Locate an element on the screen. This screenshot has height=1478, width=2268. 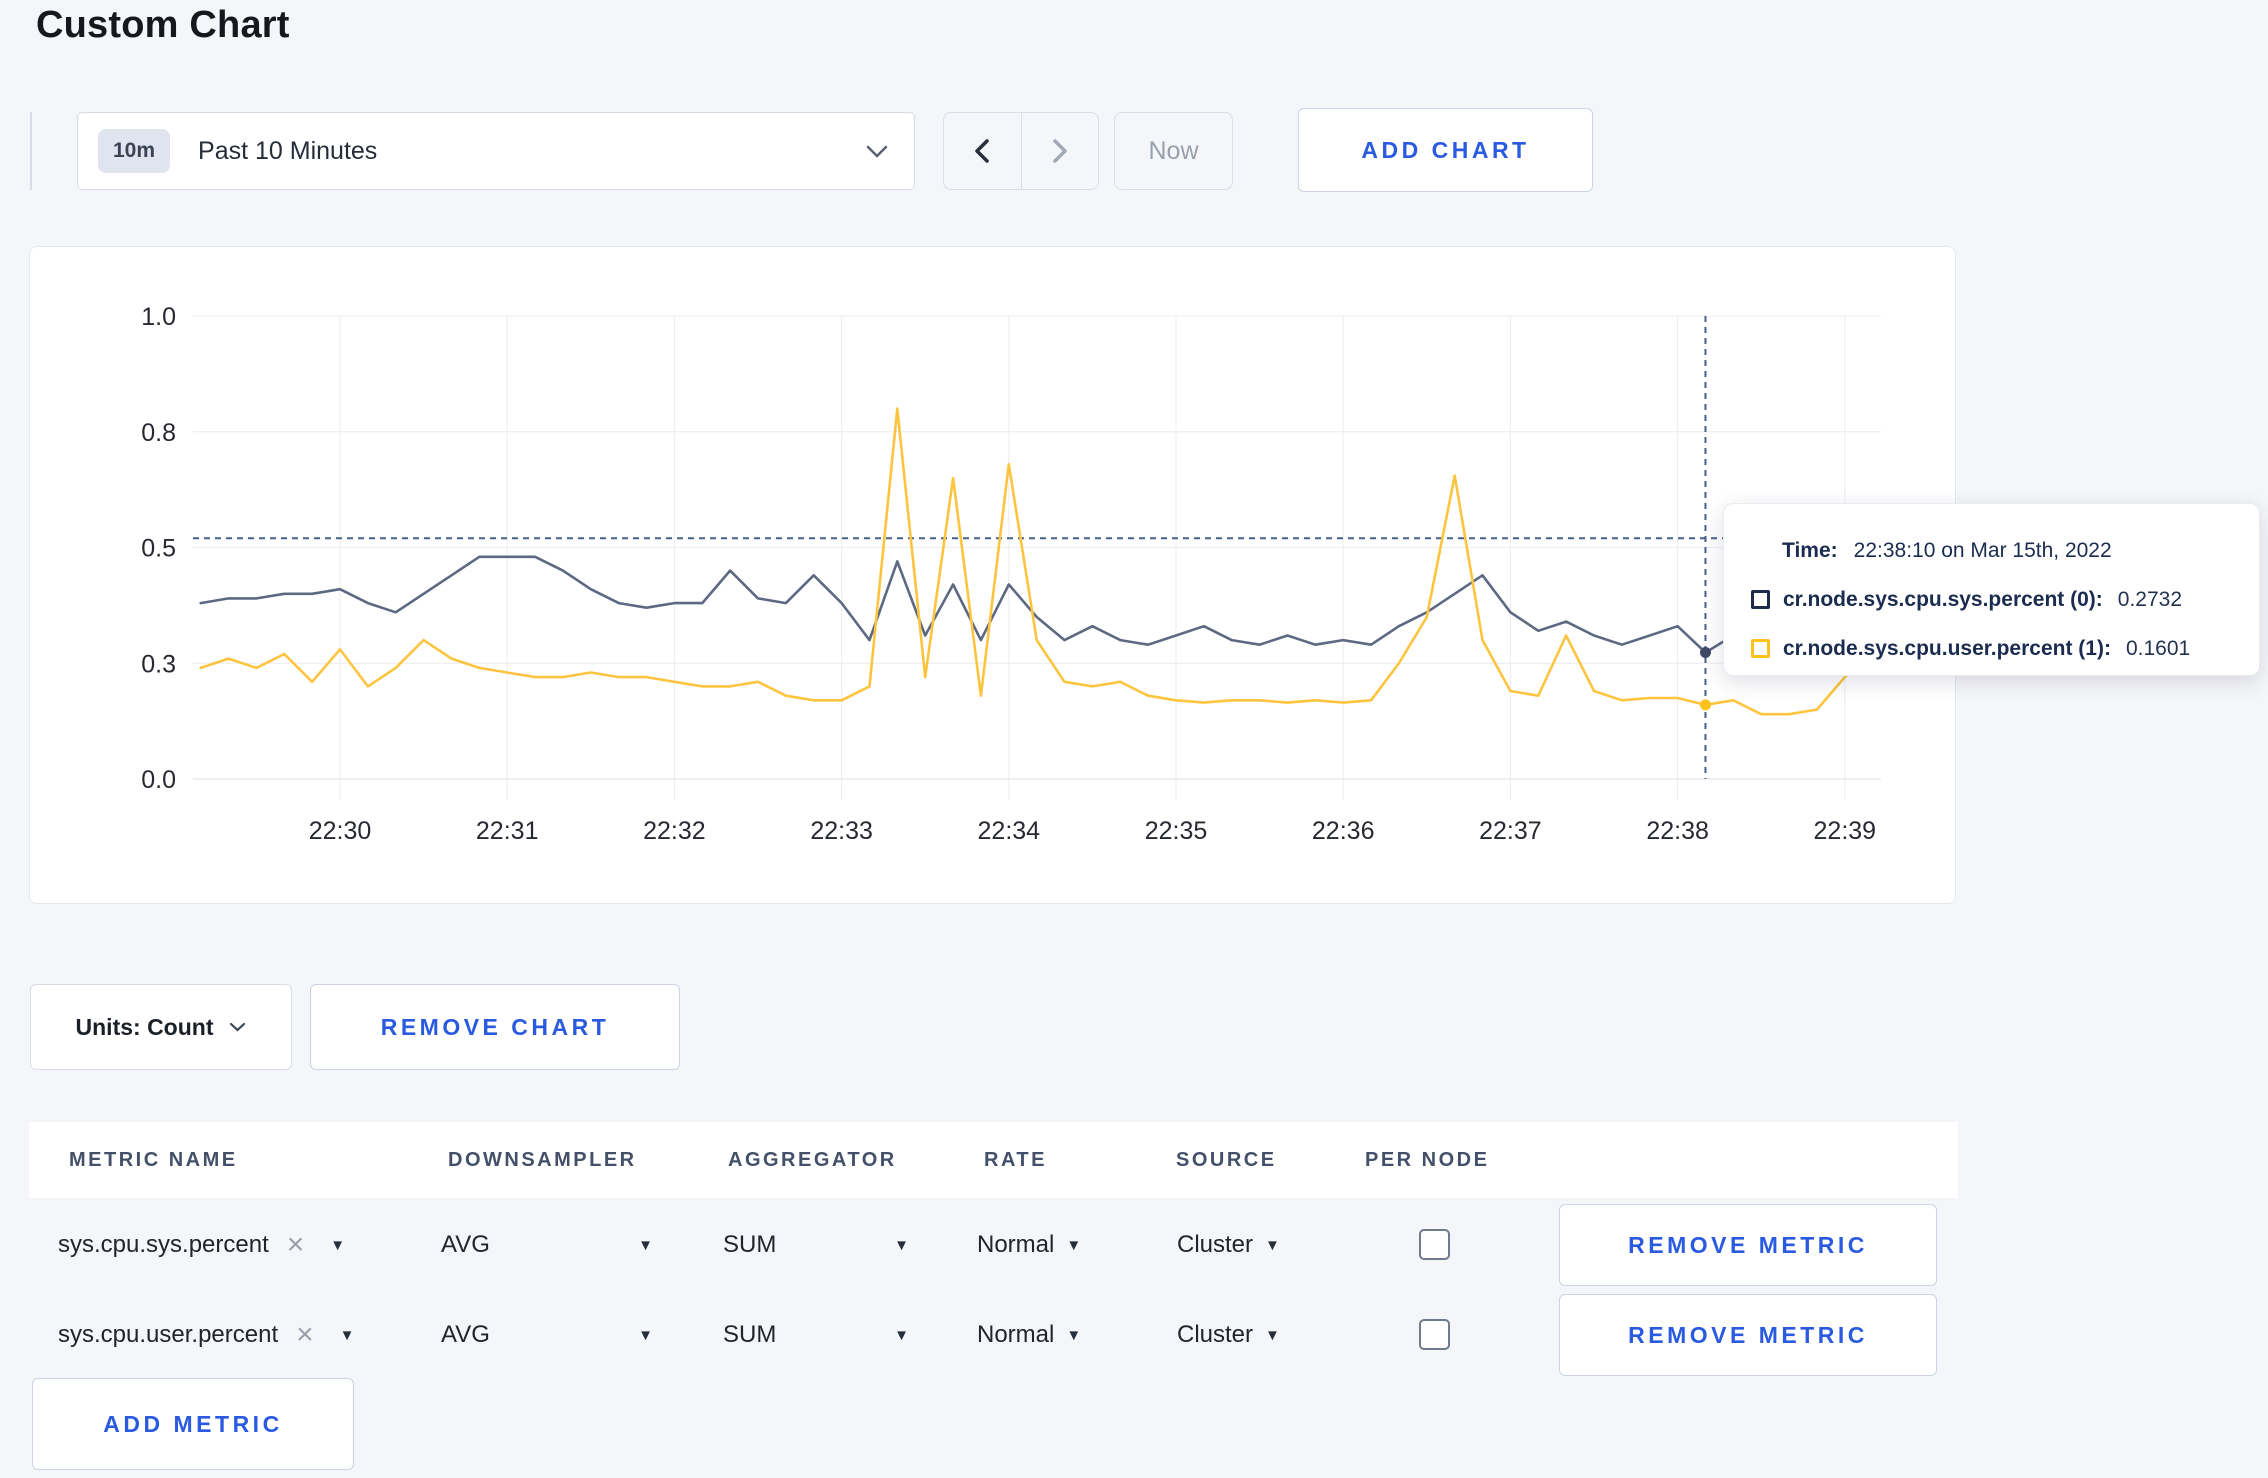
svg-text: 22:34 is located at coordinates (1009, 831).